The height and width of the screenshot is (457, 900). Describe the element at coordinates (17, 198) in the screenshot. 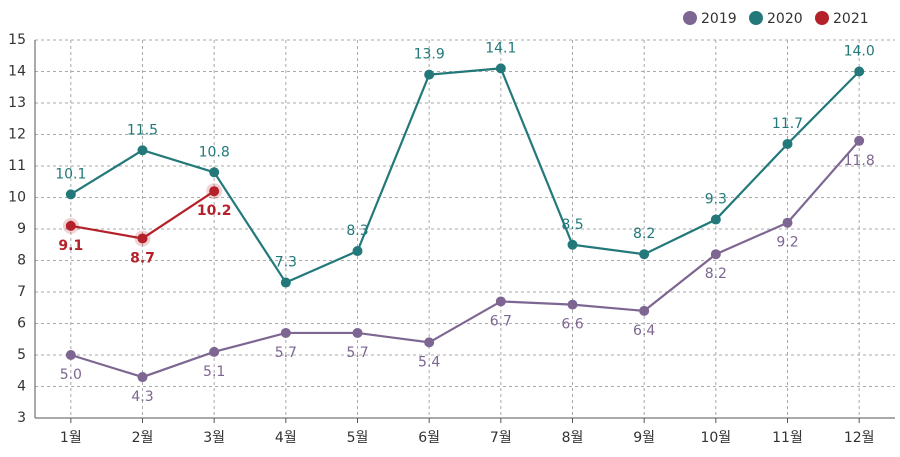

I see `y-tick-label: 10` at that location.